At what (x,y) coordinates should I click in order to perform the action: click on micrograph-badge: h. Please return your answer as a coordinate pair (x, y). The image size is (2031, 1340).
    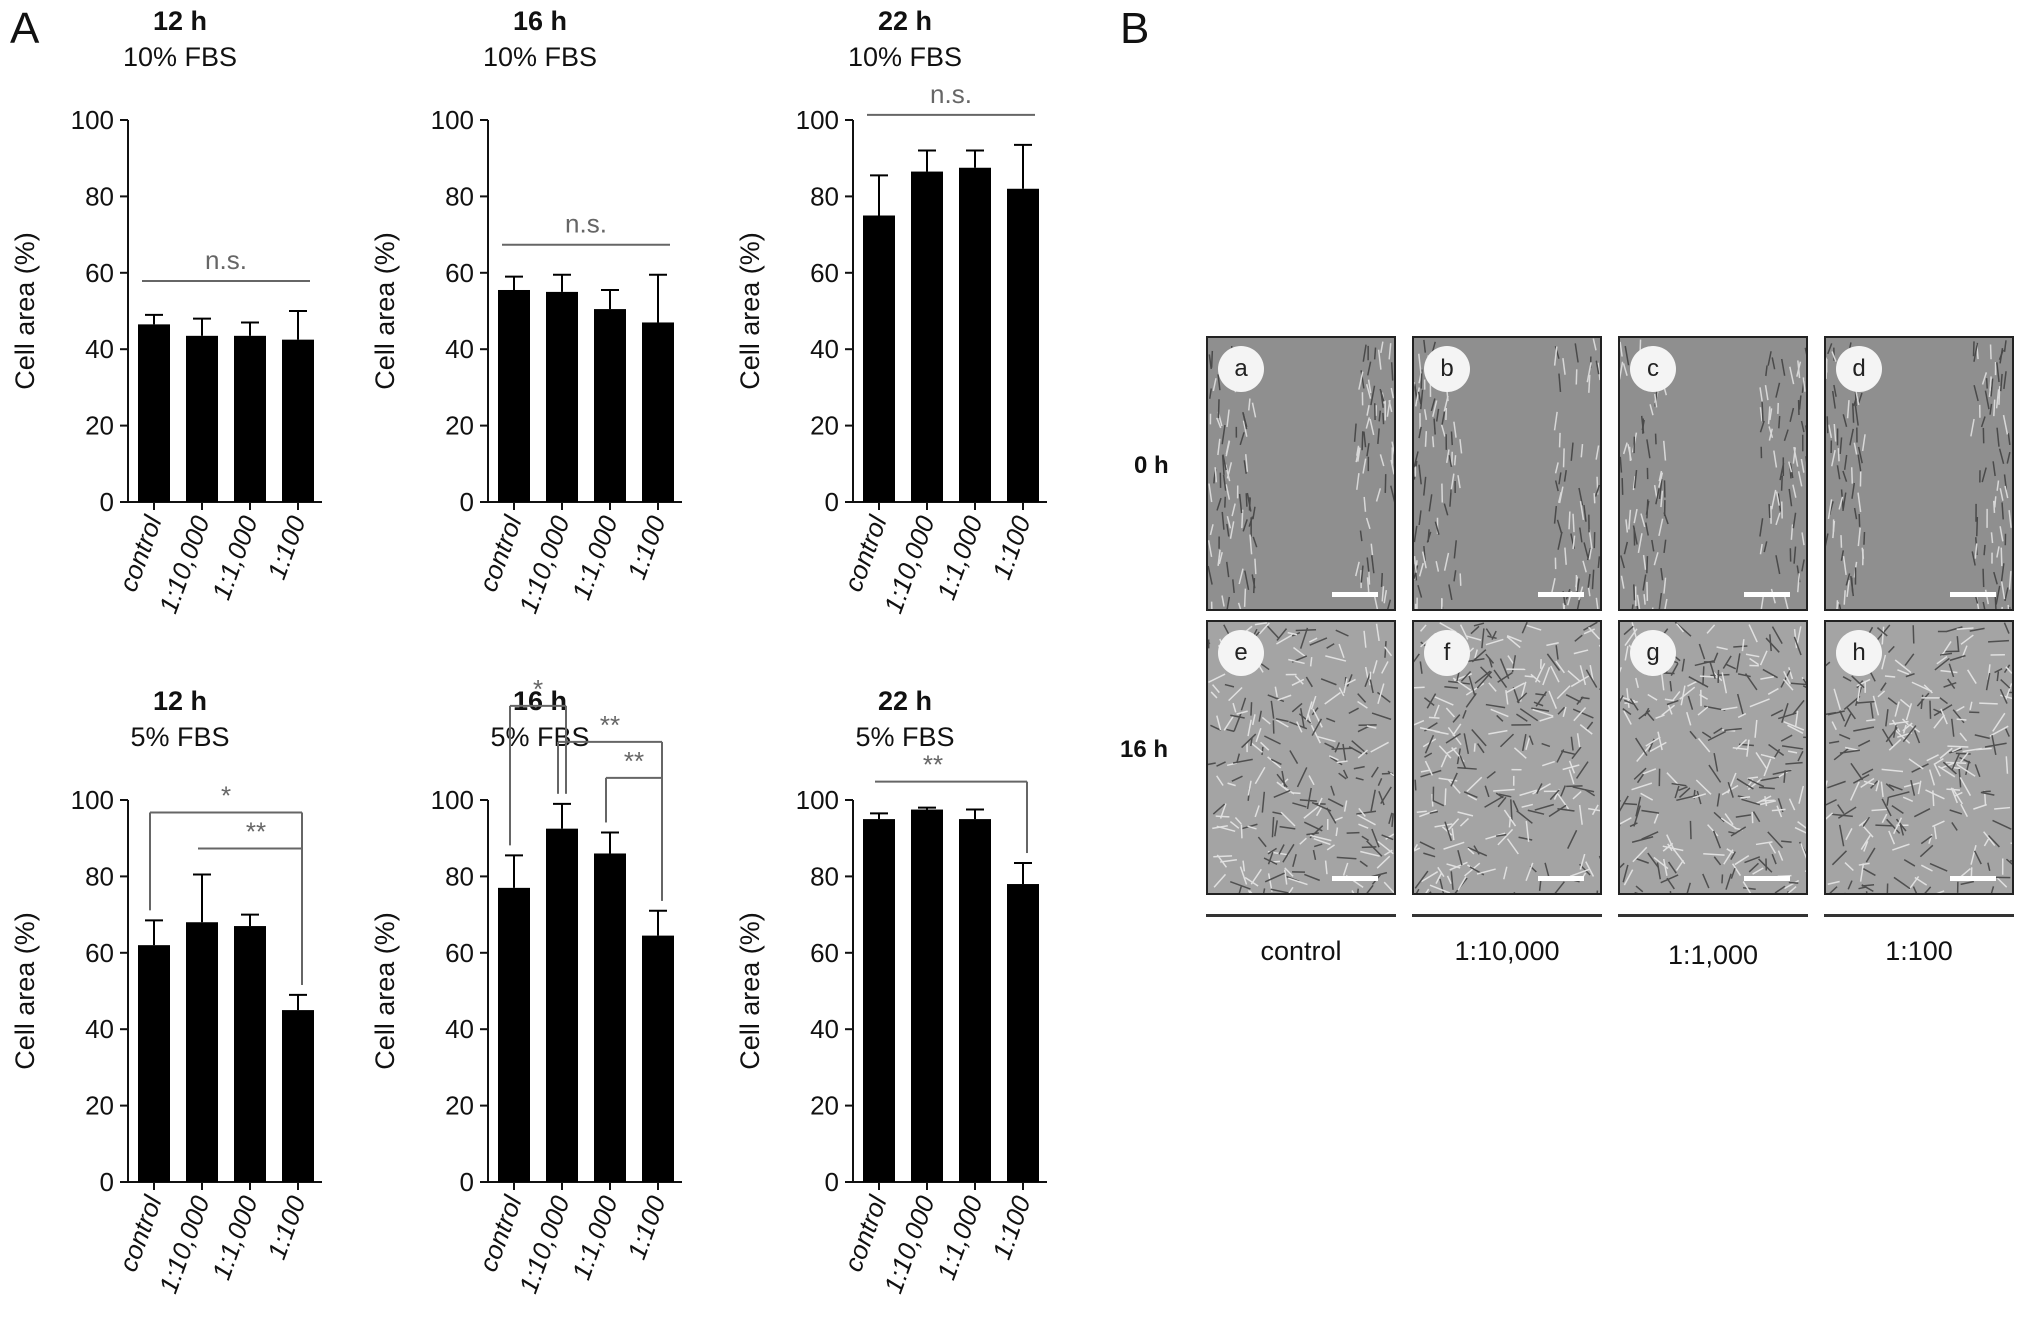
    Looking at the image, I should click on (1859, 653).